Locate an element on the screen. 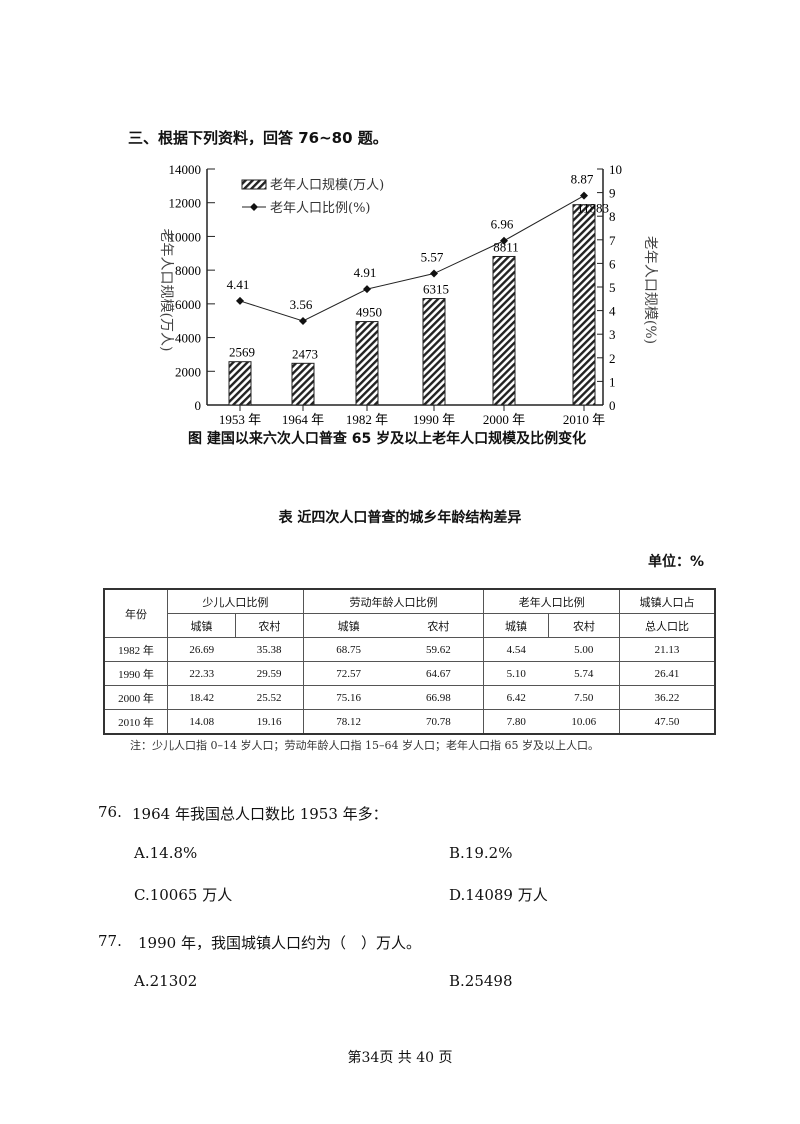  legend-line-label: 老年人口比例(%) is located at coordinates (320, 208).